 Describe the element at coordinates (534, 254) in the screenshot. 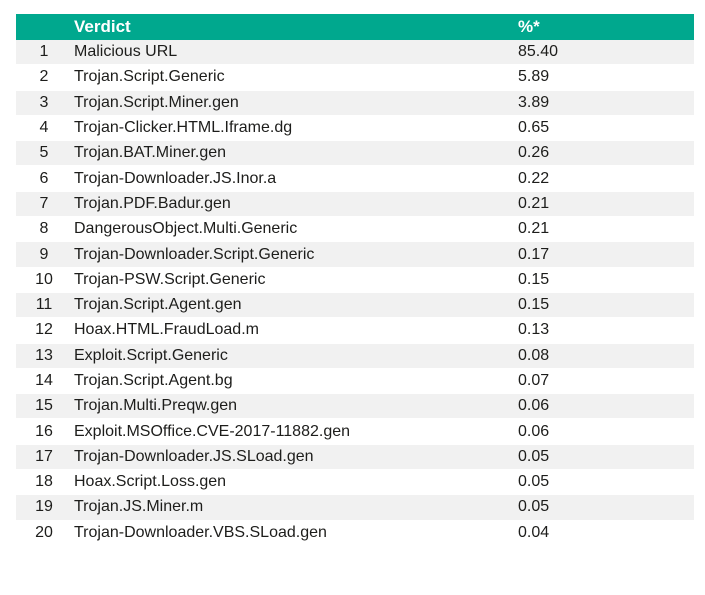

I see `verdict-percent: 0.17` at that location.